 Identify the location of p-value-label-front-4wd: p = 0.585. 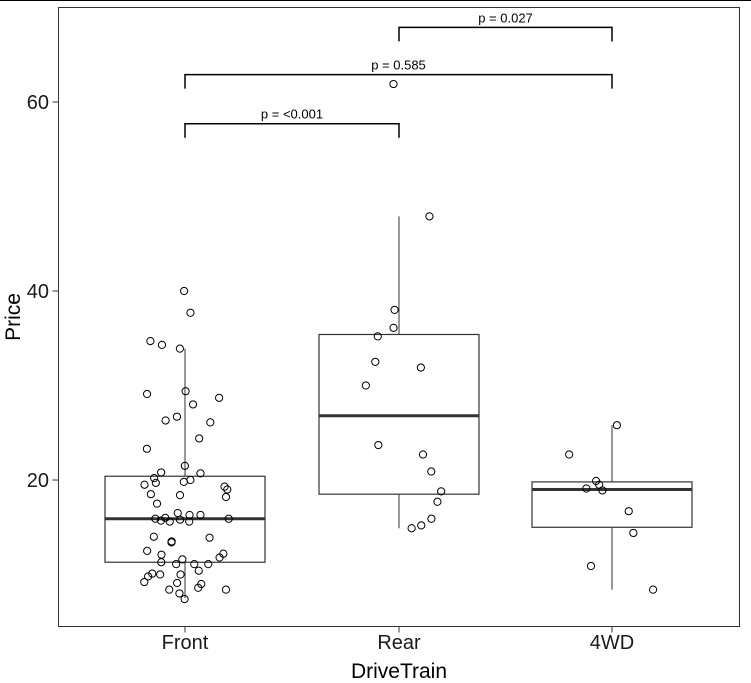
(398, 65).